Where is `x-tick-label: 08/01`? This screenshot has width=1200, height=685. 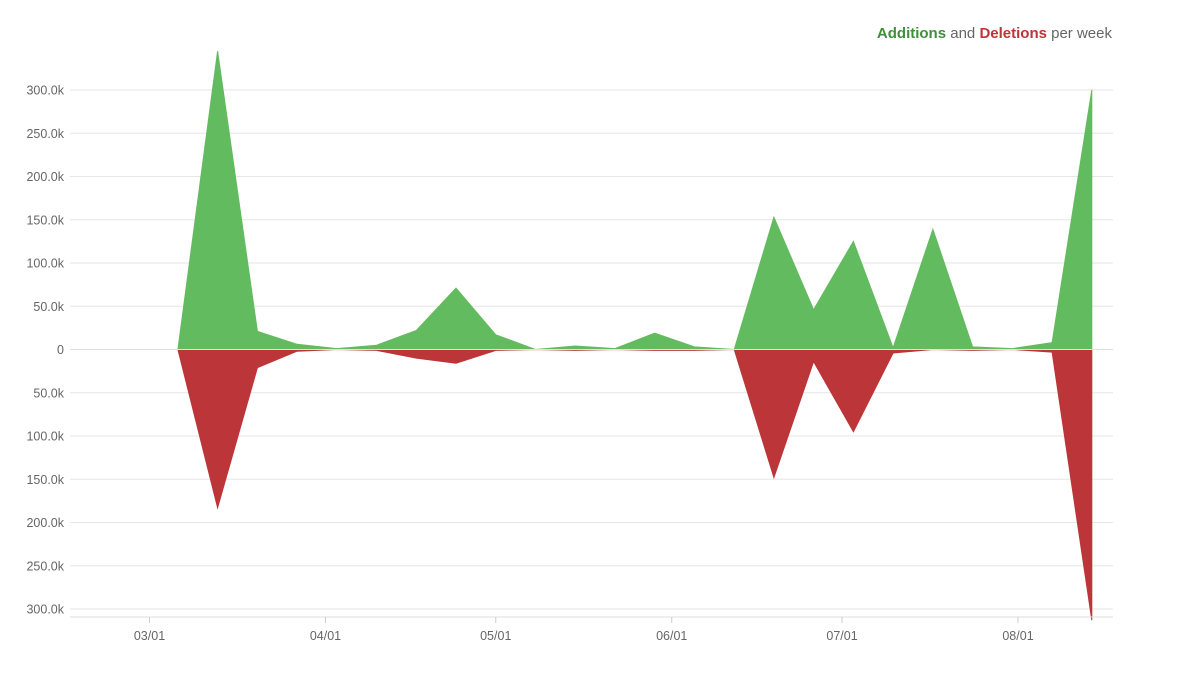 x-tick-label: 08/01 is located at coordinates (1017, 636).